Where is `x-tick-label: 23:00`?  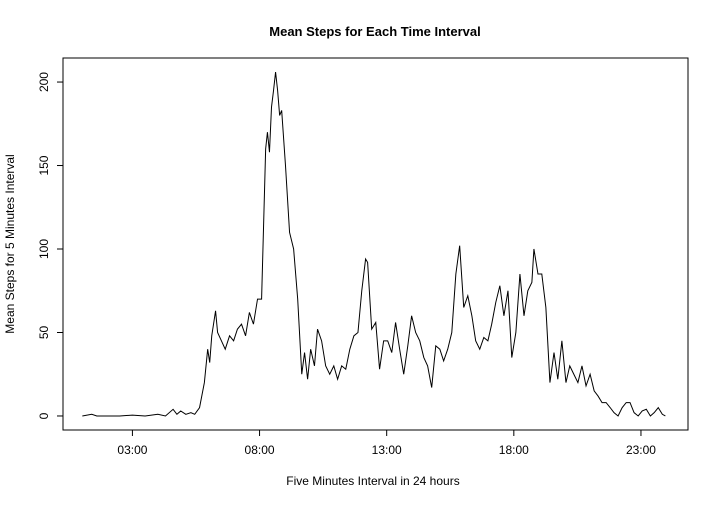
x-tick-label: 23:00 is located at coordinates (641, 450).